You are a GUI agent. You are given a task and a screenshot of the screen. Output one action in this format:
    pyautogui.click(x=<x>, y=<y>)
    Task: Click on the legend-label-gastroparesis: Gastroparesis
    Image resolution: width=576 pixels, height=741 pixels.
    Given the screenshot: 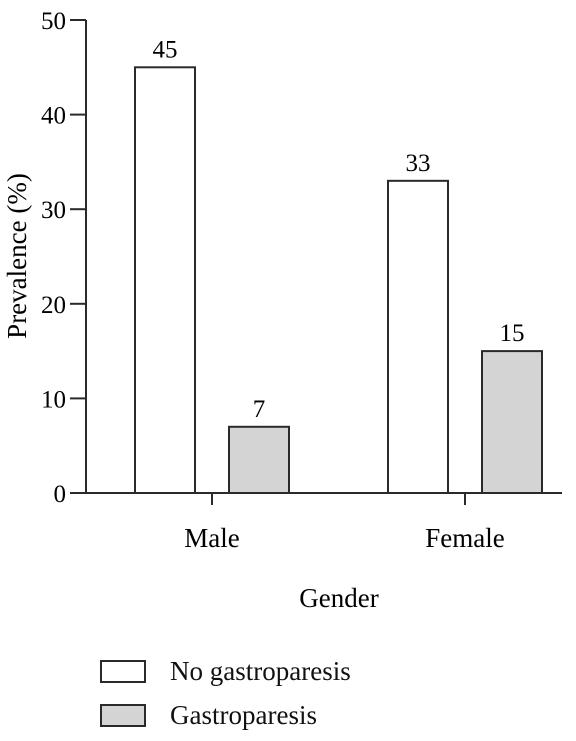 What is the action you would take?
    pyautogui.click(x=243, y=714)
    